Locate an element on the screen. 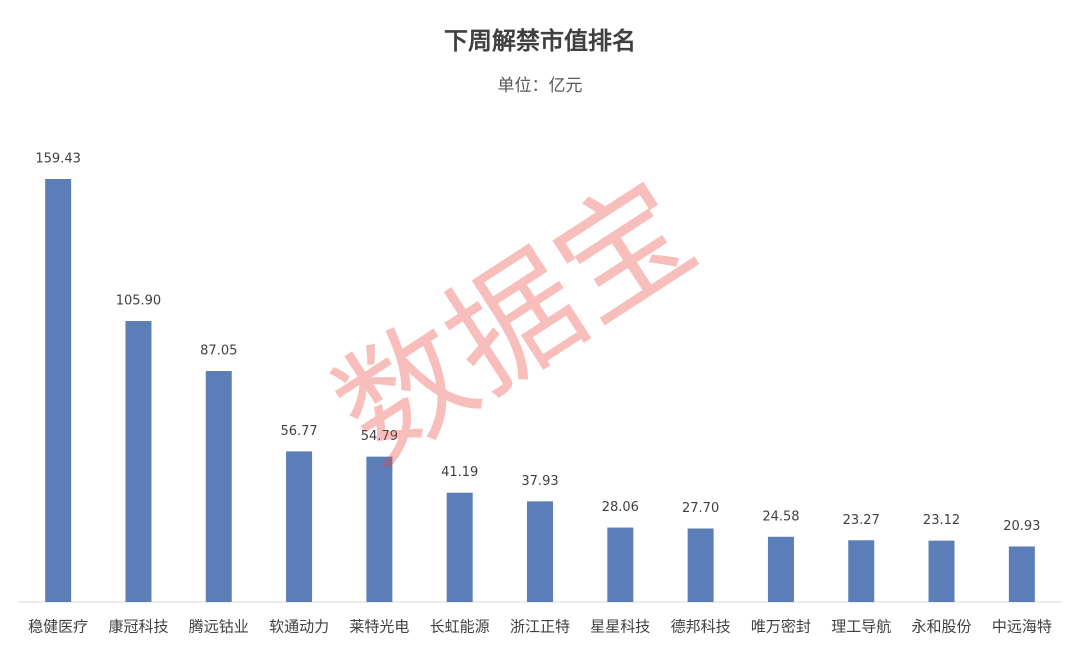 This screenshot has width=1080, height=650. x-tick-label: 中远海特 is located at coordinates (1022, 627).